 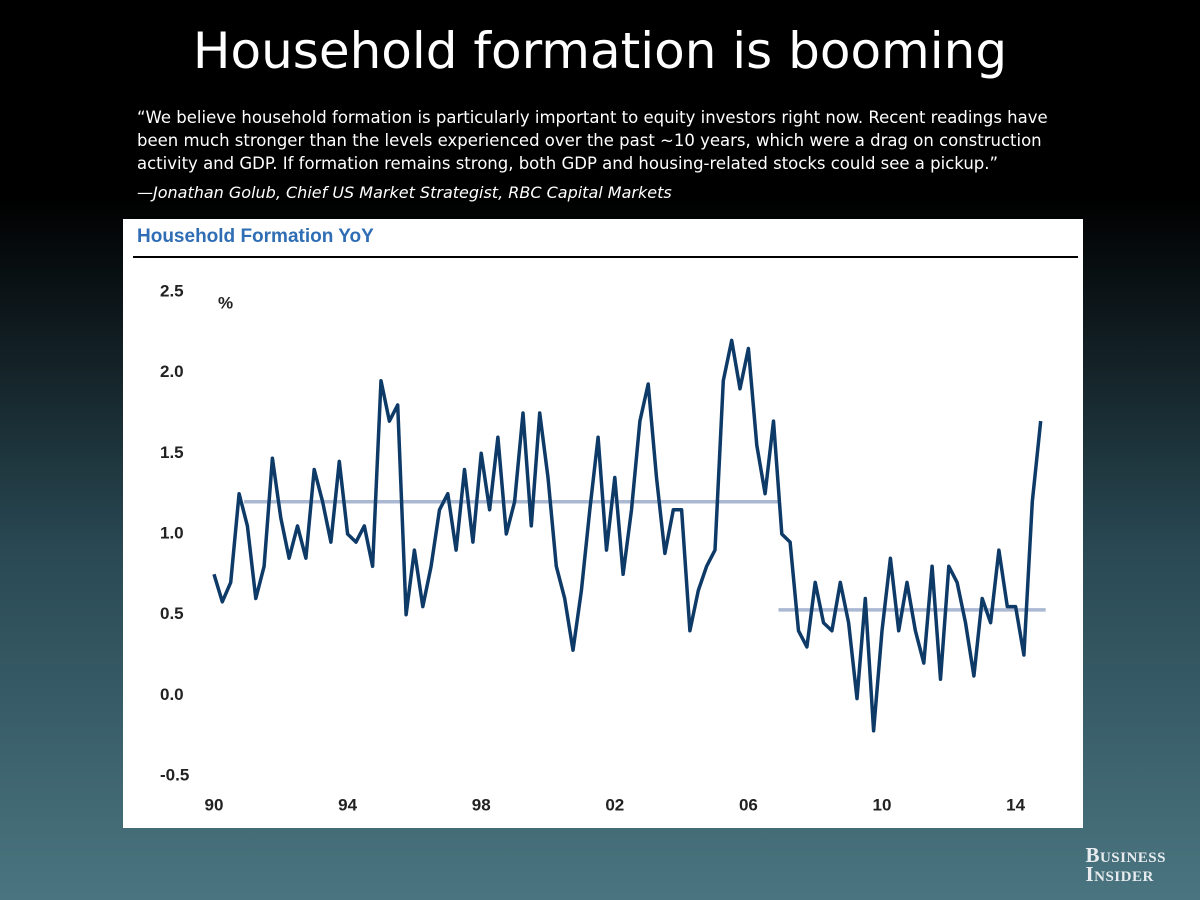 I want to click on x-tick-label: 94, so click(x=347, y=804).